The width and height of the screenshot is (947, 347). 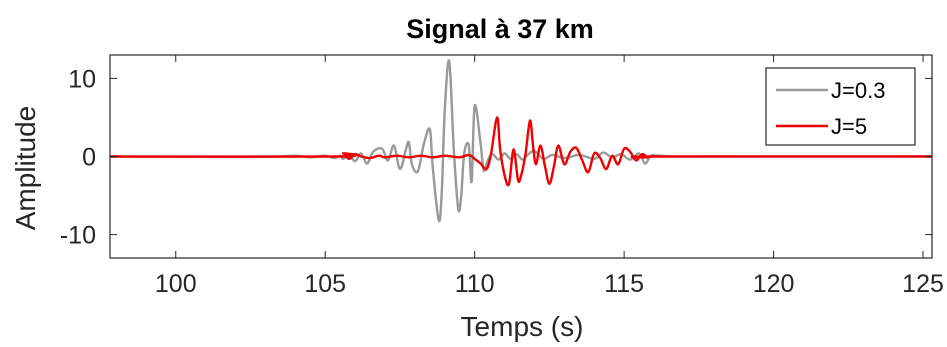 What do you see at coordinates (624, 284) in the screenshot?
I see `x-tick-label: 115` at bounding box center [624, 284].